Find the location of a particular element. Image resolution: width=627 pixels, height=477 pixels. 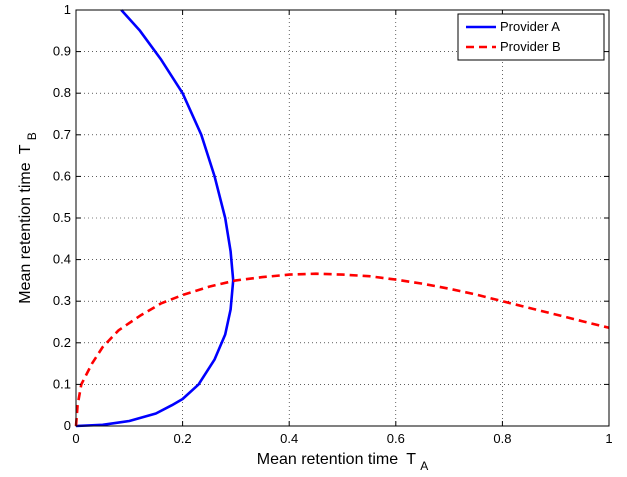

x-tick-label: 0.2 is located at coordinates (183, 438).